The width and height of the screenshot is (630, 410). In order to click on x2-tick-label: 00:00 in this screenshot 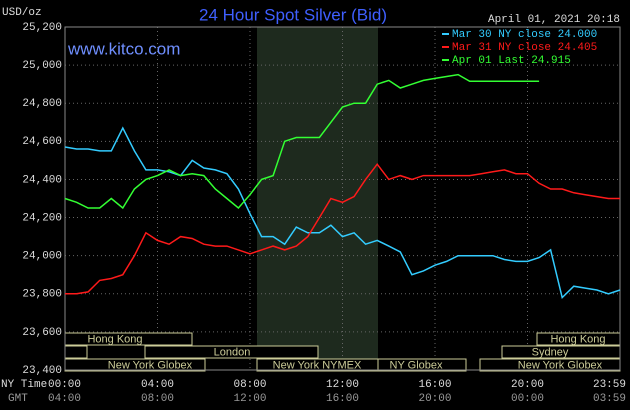, I will do `click(527, 399)`.